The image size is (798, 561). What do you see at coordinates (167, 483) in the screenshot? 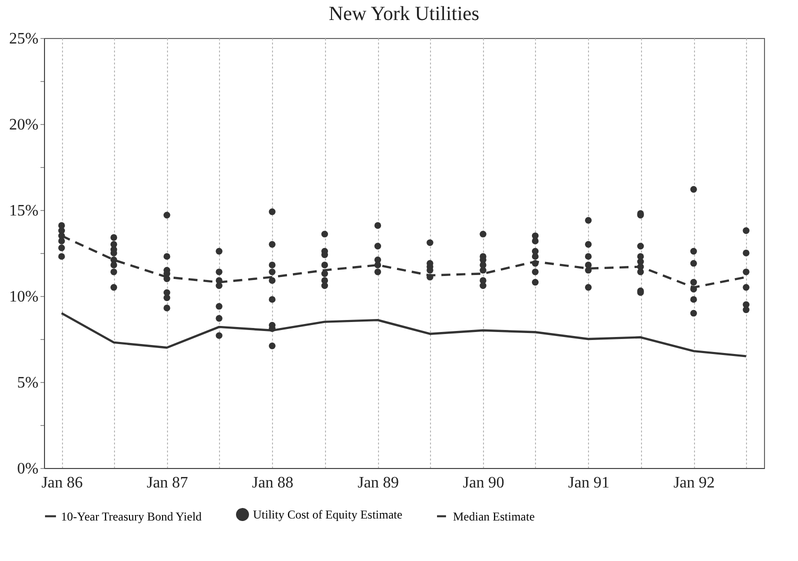
I see `x-tick-label: Jan 87` at bounding box center [167, 483].